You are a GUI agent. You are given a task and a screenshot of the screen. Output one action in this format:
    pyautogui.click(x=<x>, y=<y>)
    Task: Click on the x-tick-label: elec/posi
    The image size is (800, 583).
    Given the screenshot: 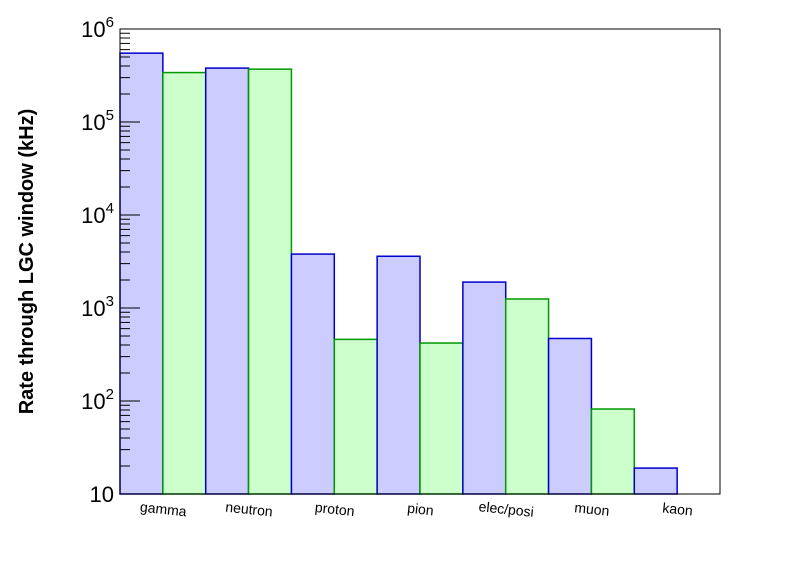 What is the action you would take?
    pyautogui.click(x=506, y=509)
    